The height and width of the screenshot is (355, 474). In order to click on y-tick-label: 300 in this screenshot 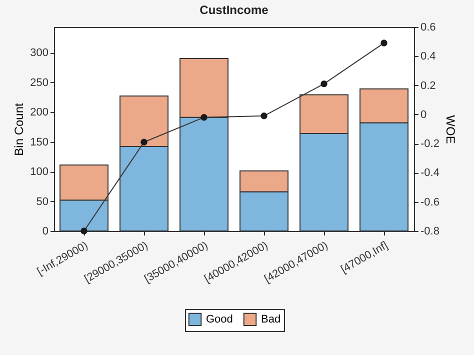, I will do `click(39, 53)`.